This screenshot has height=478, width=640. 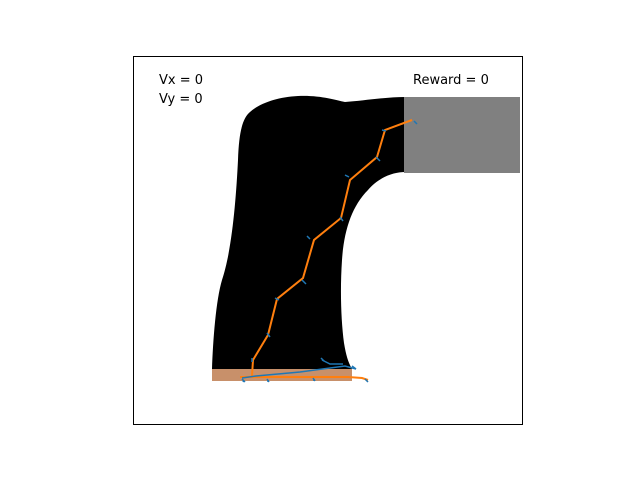 What do you see at coordinates (181, 99) in the screenshot?
I see `velocity-y-readout: Vy = 0` at bounding box center [181, 99].